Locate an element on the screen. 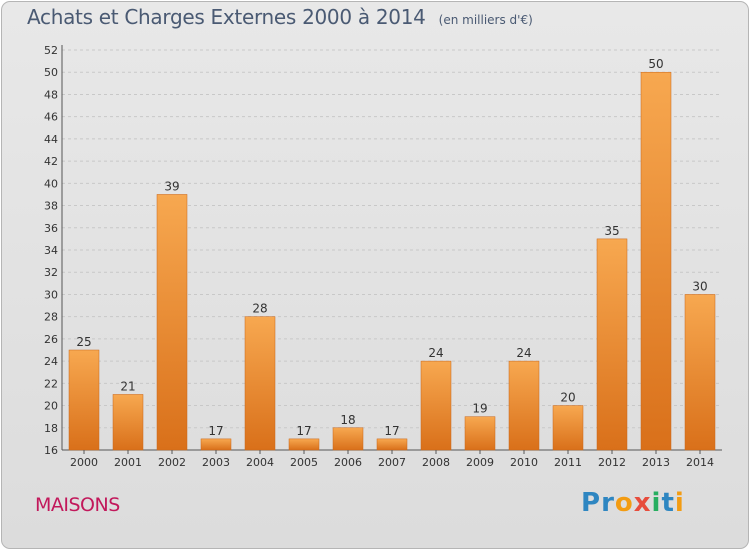 This screenshot has width=750, height=550. y-tick-label: 42 is located at coordinates (51, 161).